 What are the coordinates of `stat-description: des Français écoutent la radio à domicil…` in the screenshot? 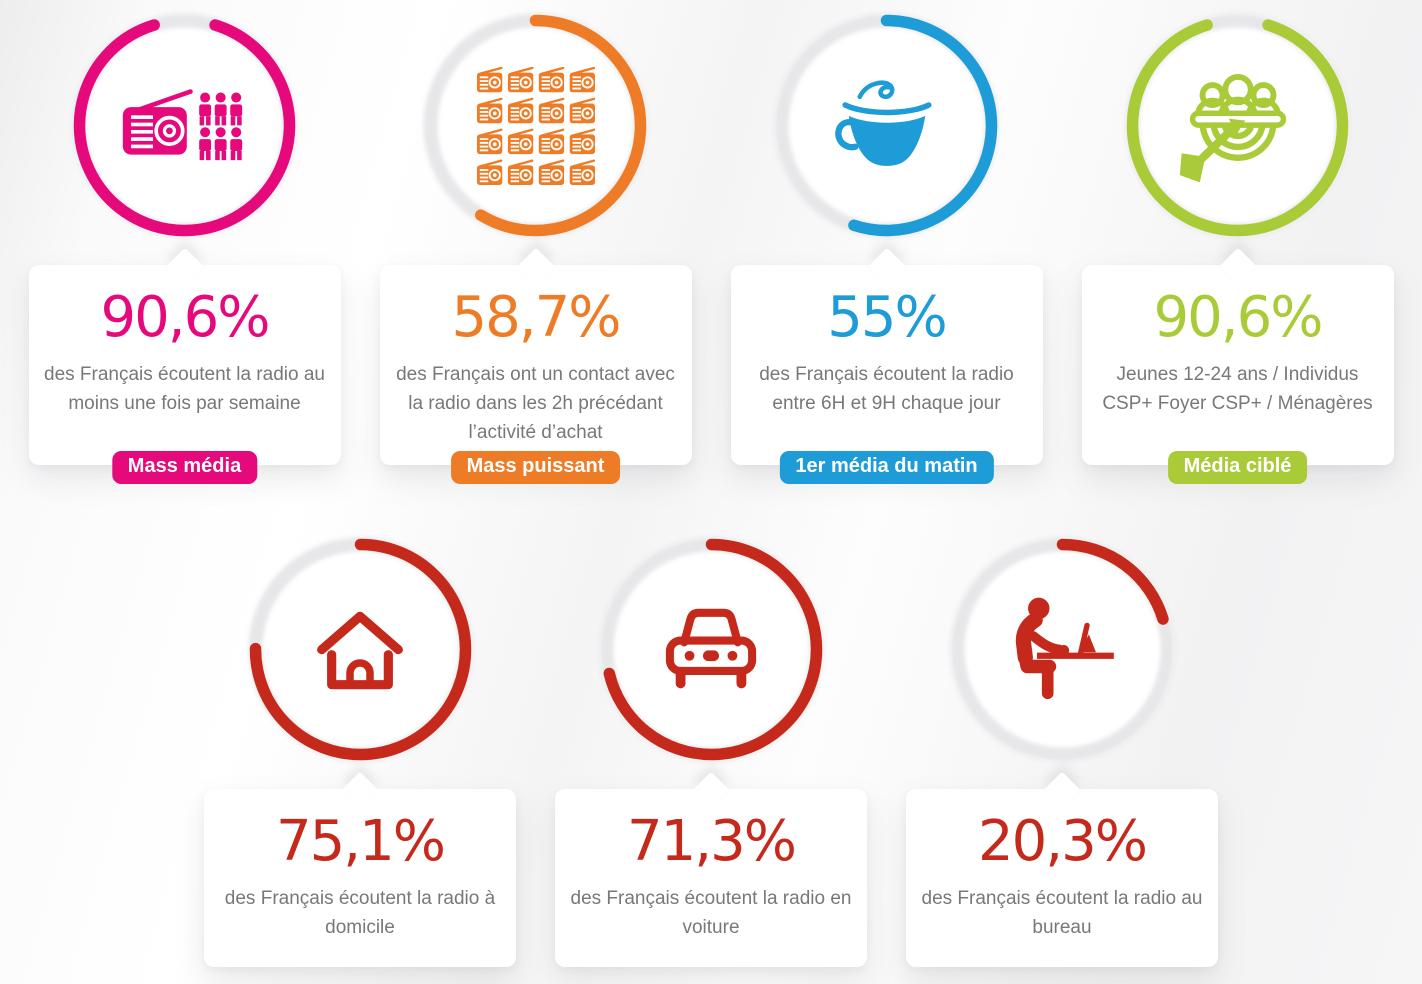 It's located at (360, 912).